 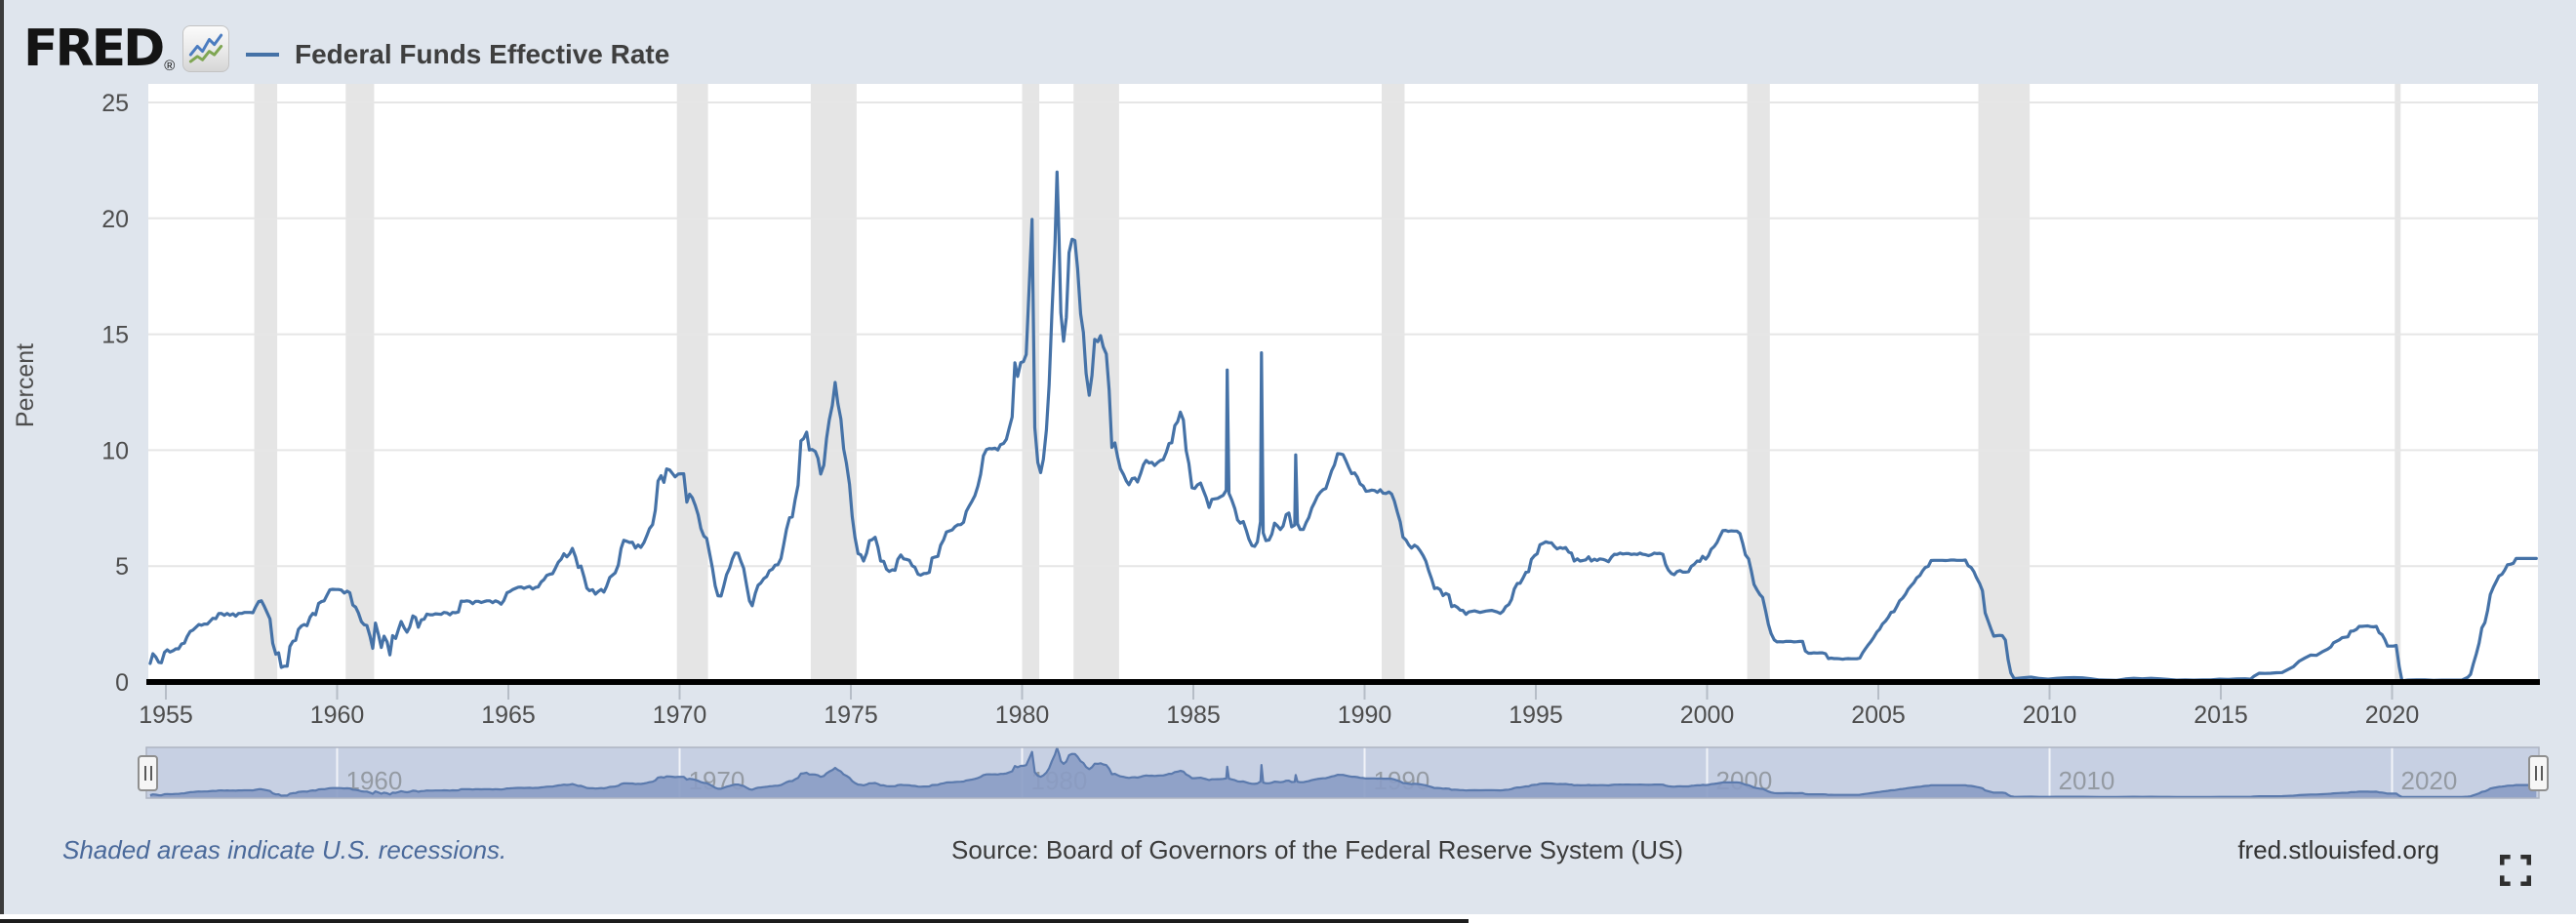 What do you see at coordinates (1365, 715) in the screenshot?
I see `x-tick-label: 1990` at bounding box center [1365, 715].